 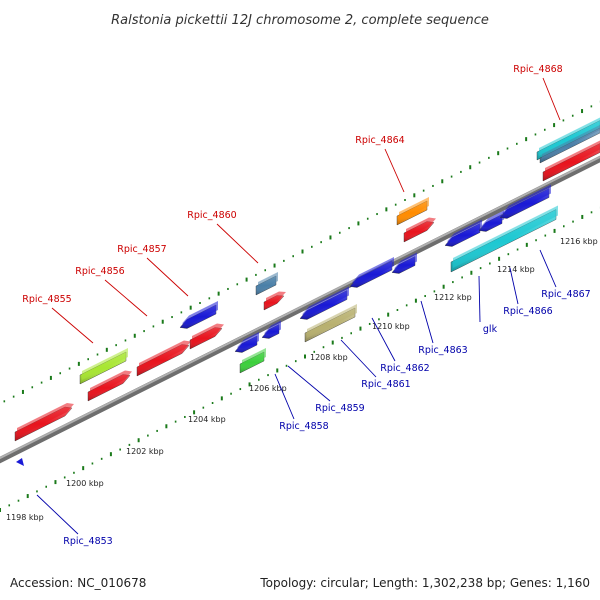 What do you see at coordinates (579, 241) in the screenshot?
I see `scale-tick-label: 1216 kbp` at bounding box center [579, 241].